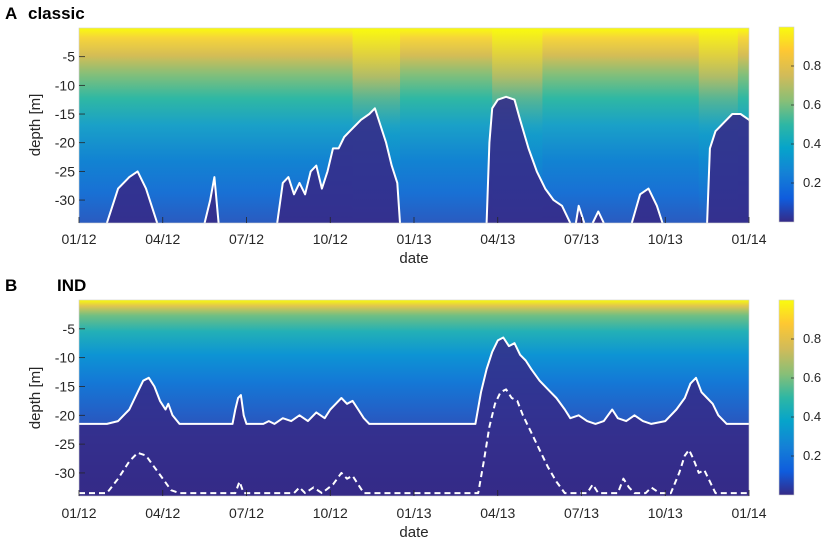  Describe the element at coordinates (56, 13) in the screenshot. I see `panel-a-title: classic` at that location.